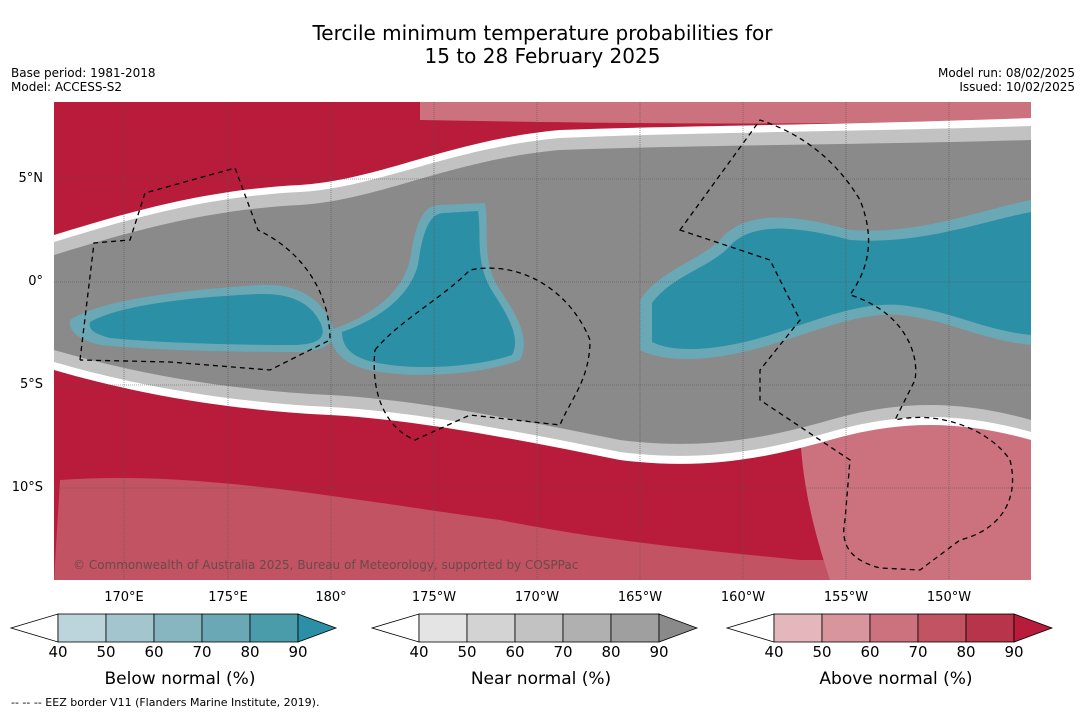 This screenshot has width=1085, height=713. What do you see at coordinates (1006, 73) in the screenshot?
I see `model-run: Model run: 08/02/2025` at bounding box center [1006, 73].